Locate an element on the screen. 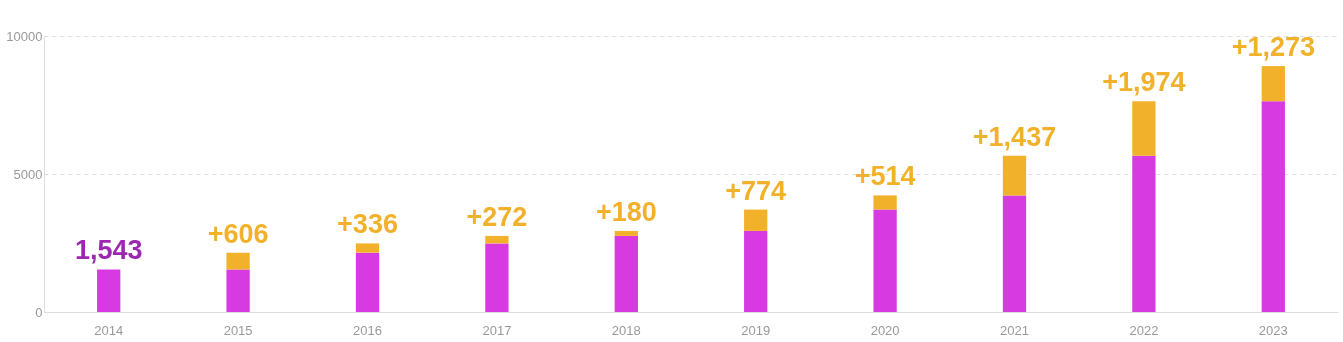  x-tick-label: 2021 is located at coordinates (1014, 330).